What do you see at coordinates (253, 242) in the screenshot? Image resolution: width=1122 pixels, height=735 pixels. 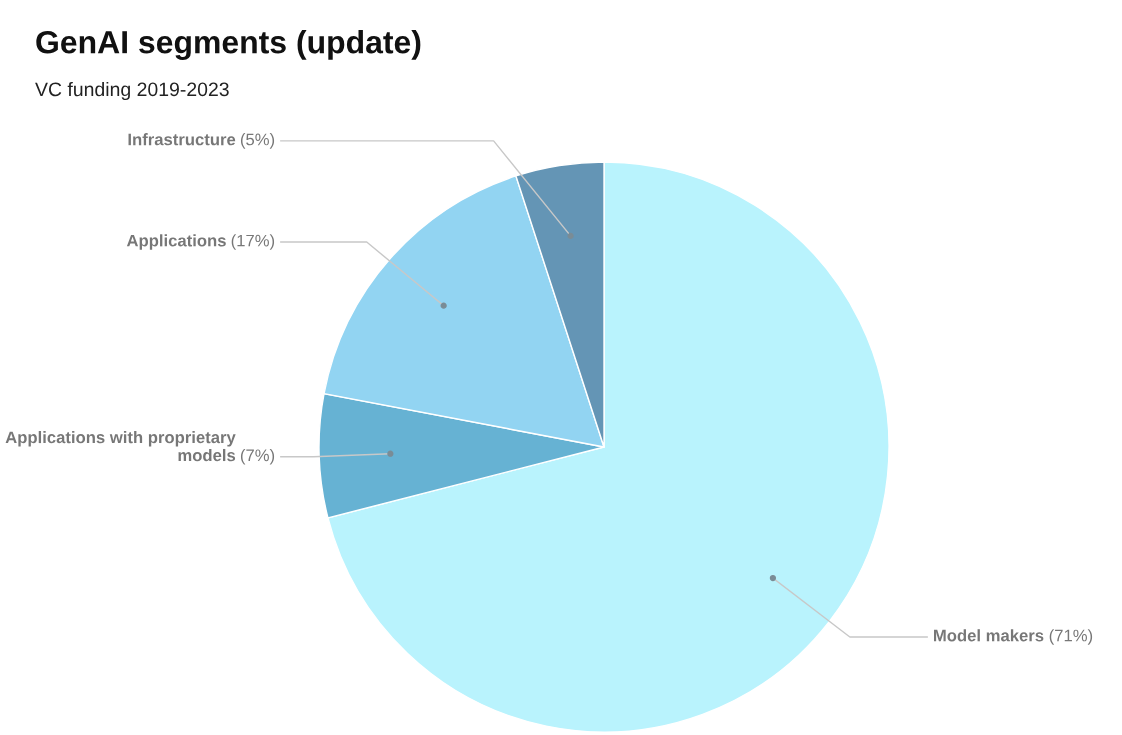 I see `data-label: (17%)` at bounding box center [253, 242].